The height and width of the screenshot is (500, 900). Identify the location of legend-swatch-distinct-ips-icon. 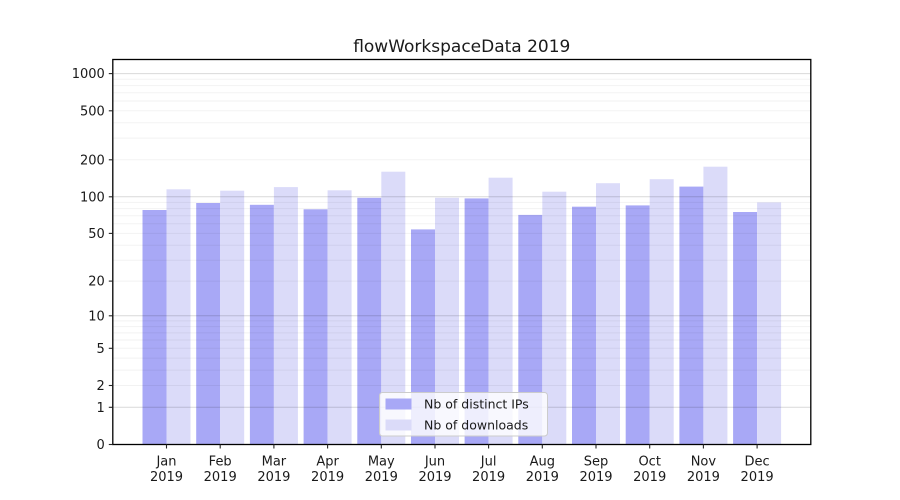
(398, 404).